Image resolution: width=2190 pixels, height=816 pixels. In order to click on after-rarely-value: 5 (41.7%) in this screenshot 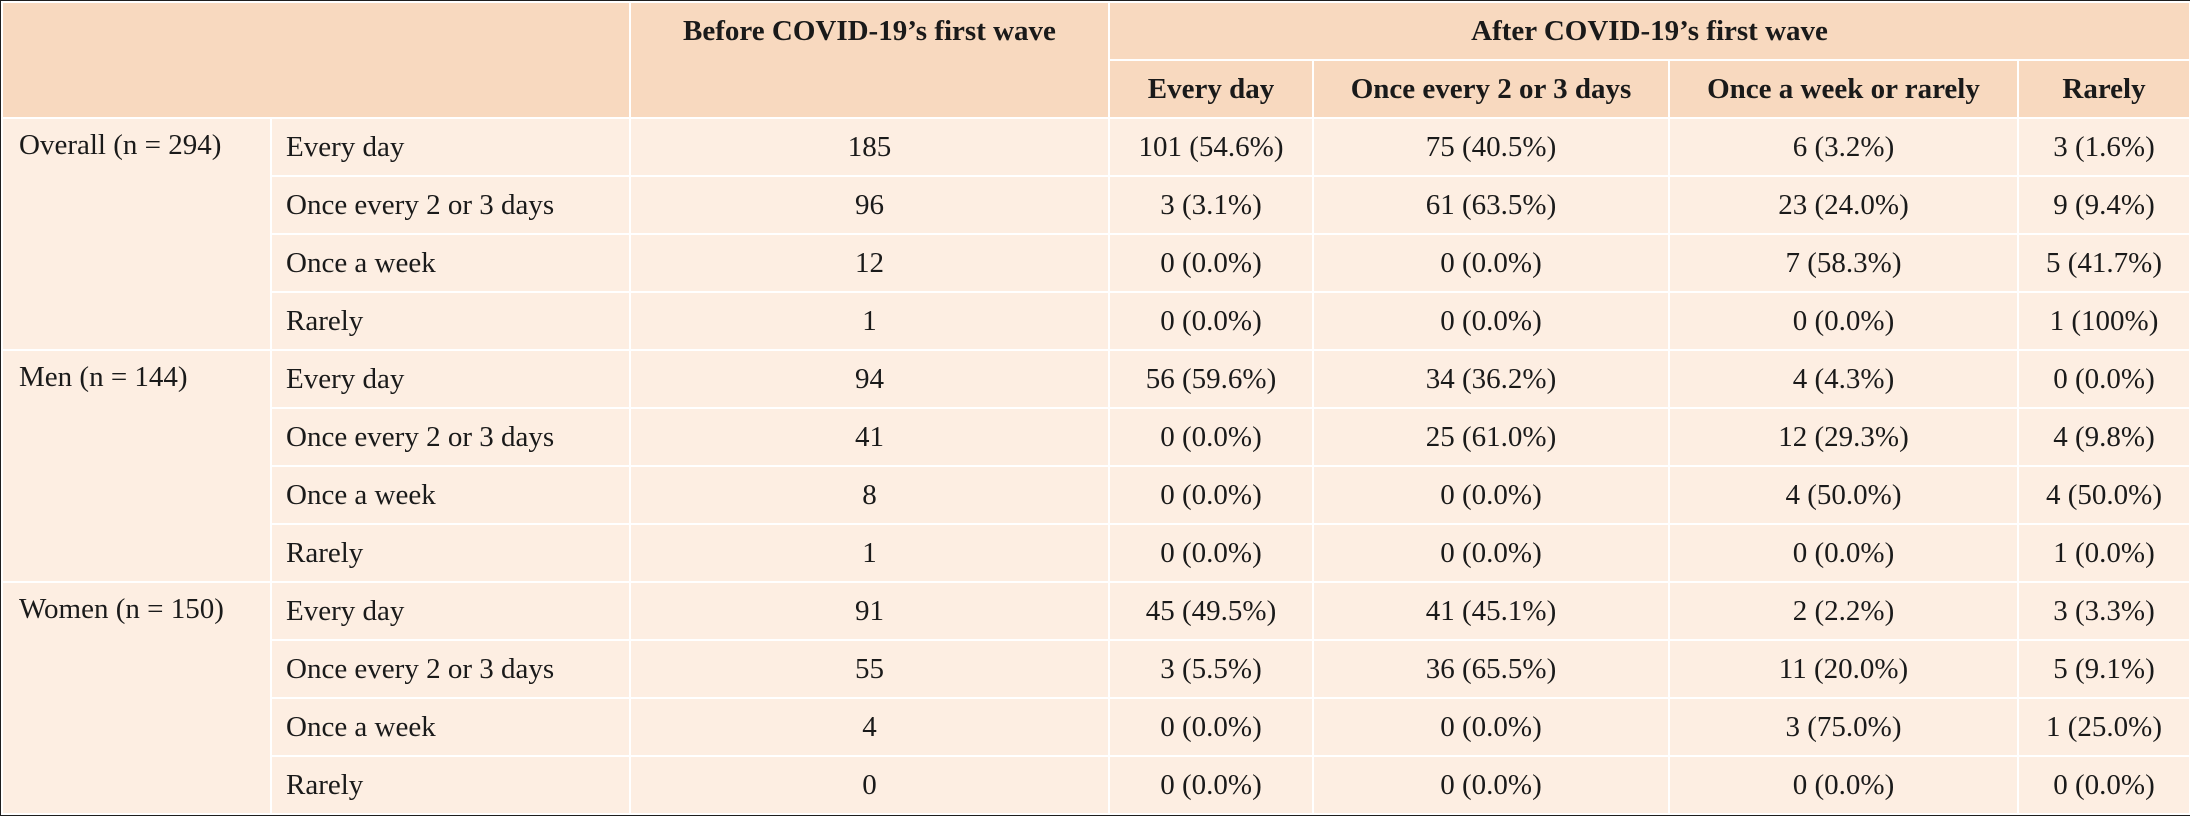, I will do `click(2103, 263)`.